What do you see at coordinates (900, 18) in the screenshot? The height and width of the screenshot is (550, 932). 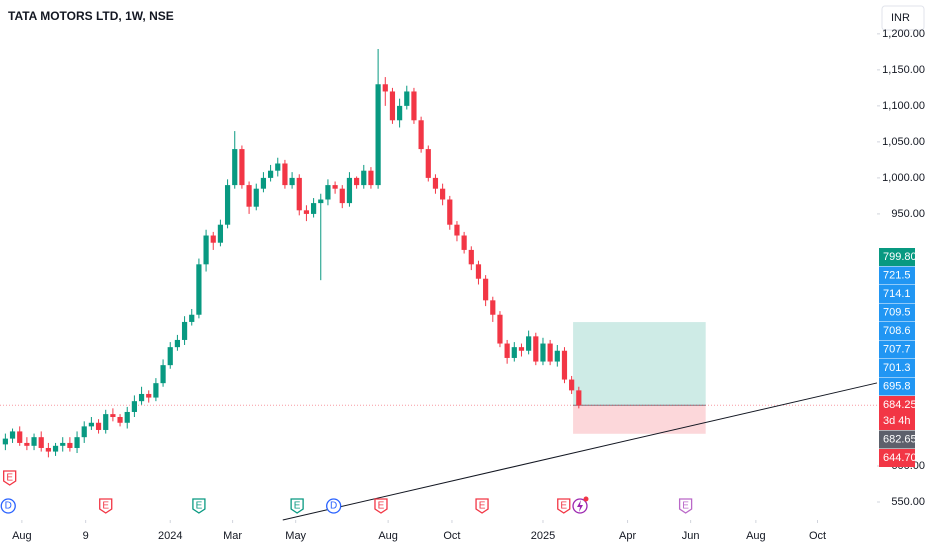 I see `currency: INR` at bounding box center [900, 18].